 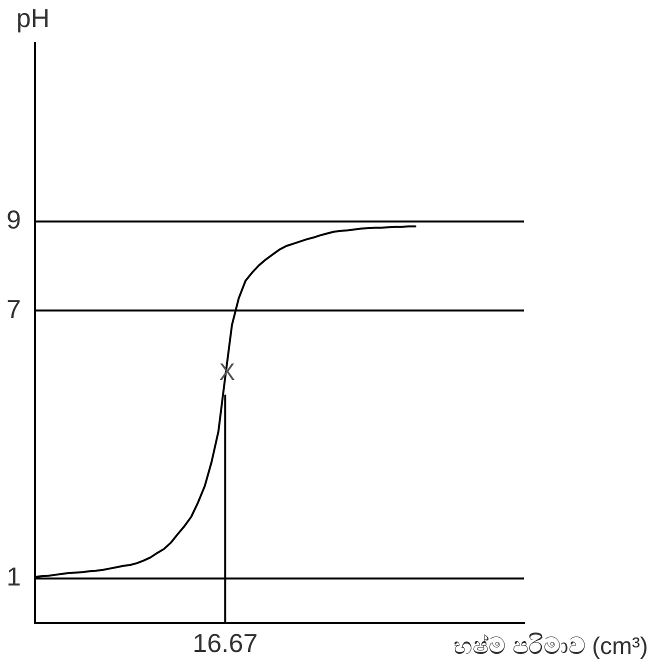 I want to click on y-tick-label: 9, so click(x=13, y=219).